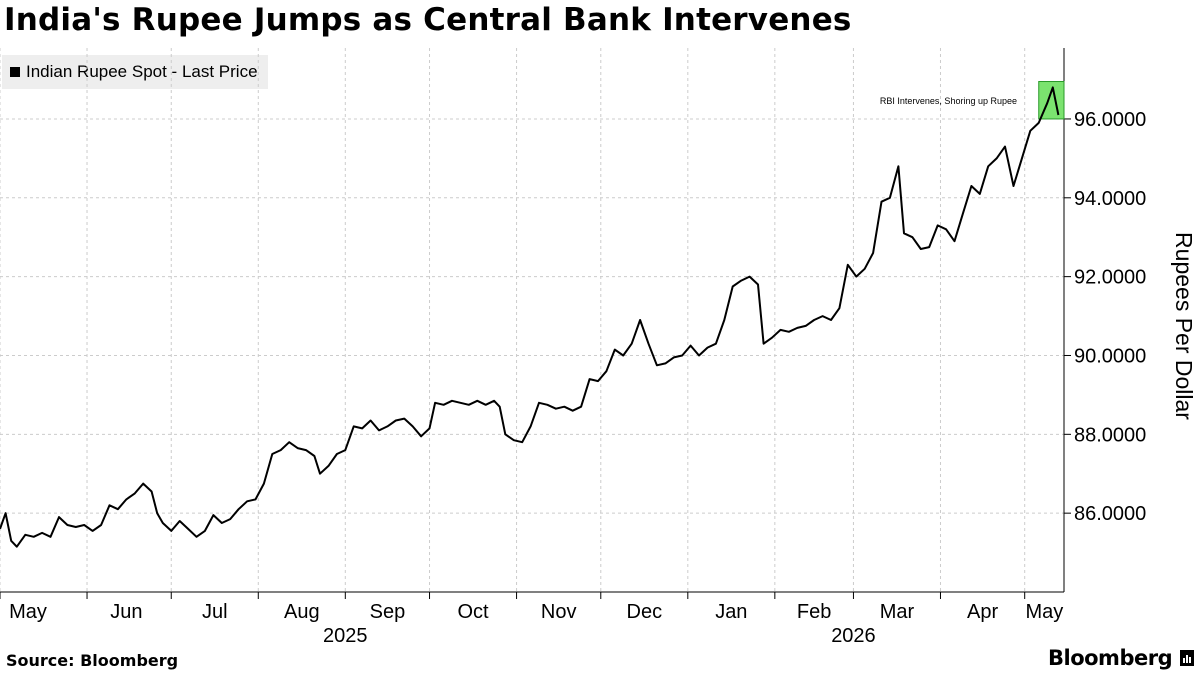 This screenshot has height=675, width=1200. What do you see at coordinates (645, 612) in the screenshot?
I see `x-month-label: Dec` at bounding box center [645, 612].